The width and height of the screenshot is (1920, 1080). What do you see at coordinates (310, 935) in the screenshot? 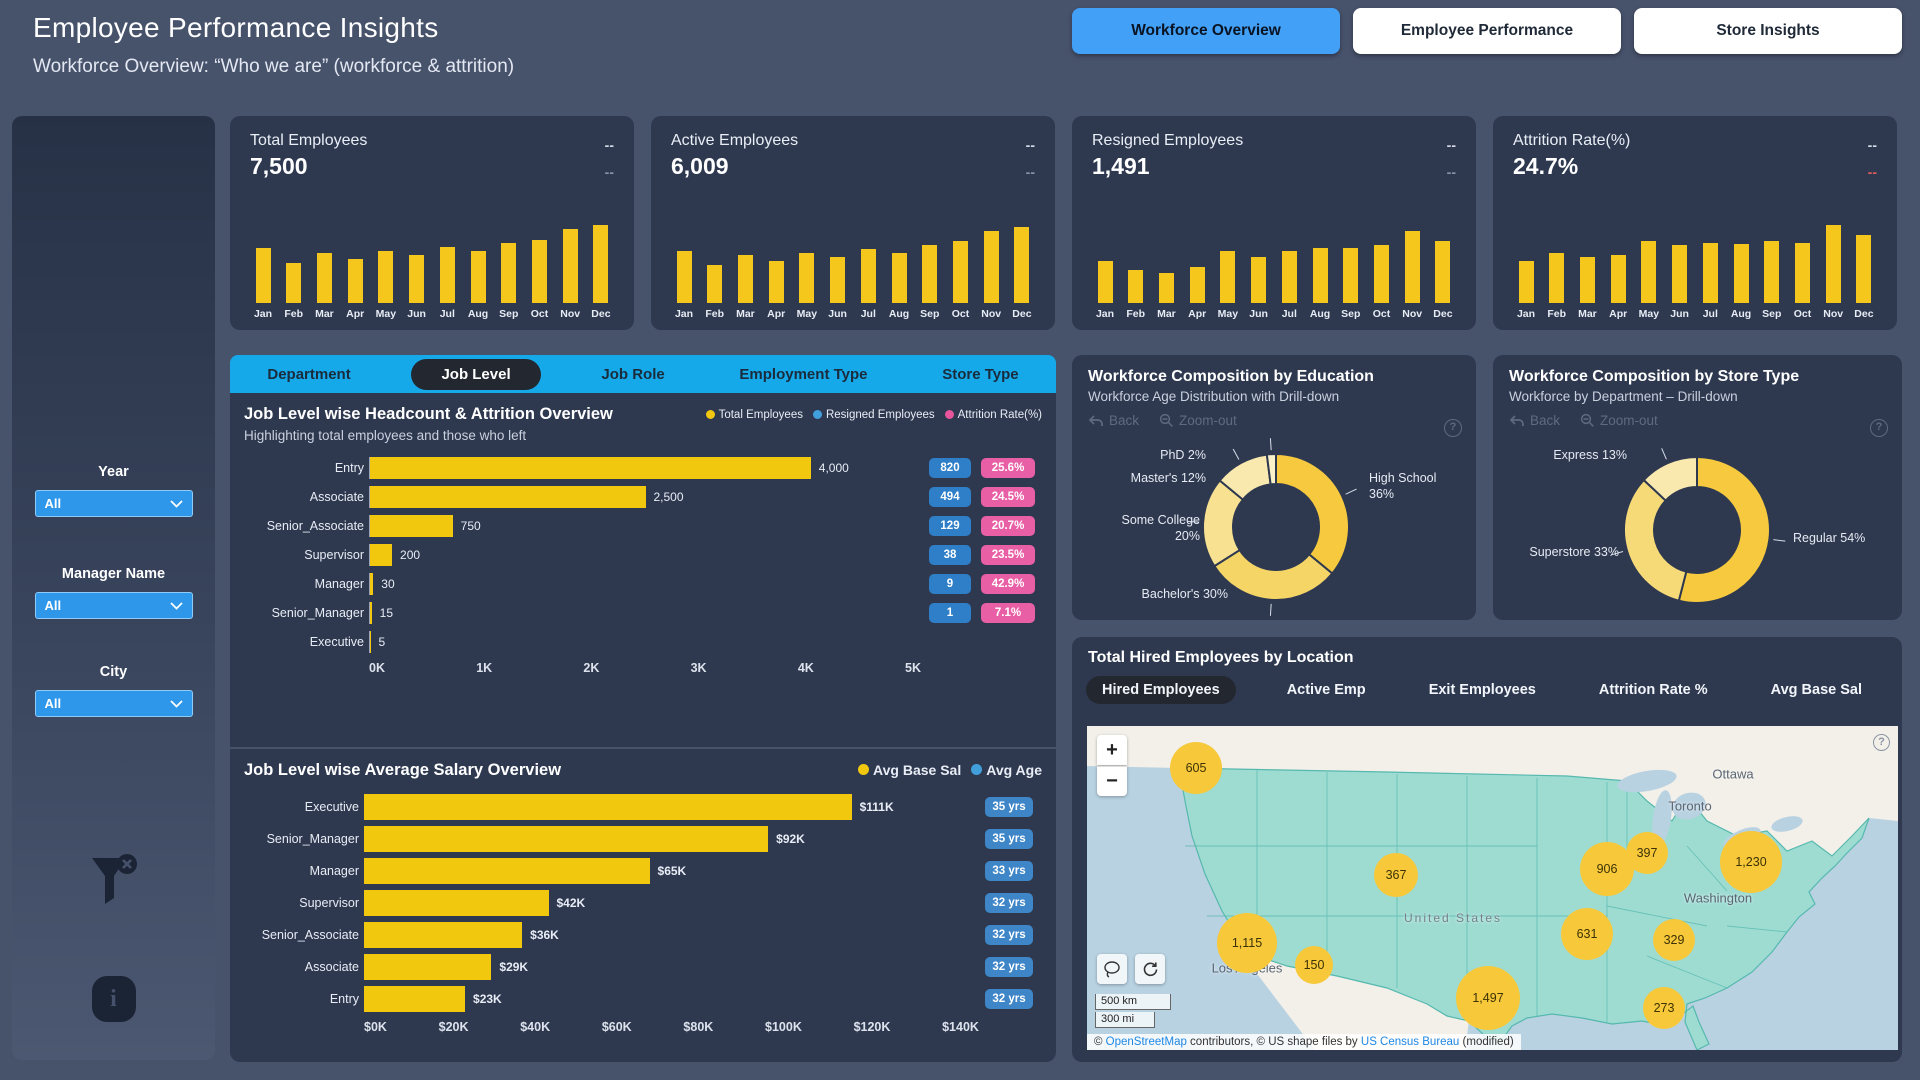
I see `category-label: Senior_Associate` at bounding box center [310, 935].